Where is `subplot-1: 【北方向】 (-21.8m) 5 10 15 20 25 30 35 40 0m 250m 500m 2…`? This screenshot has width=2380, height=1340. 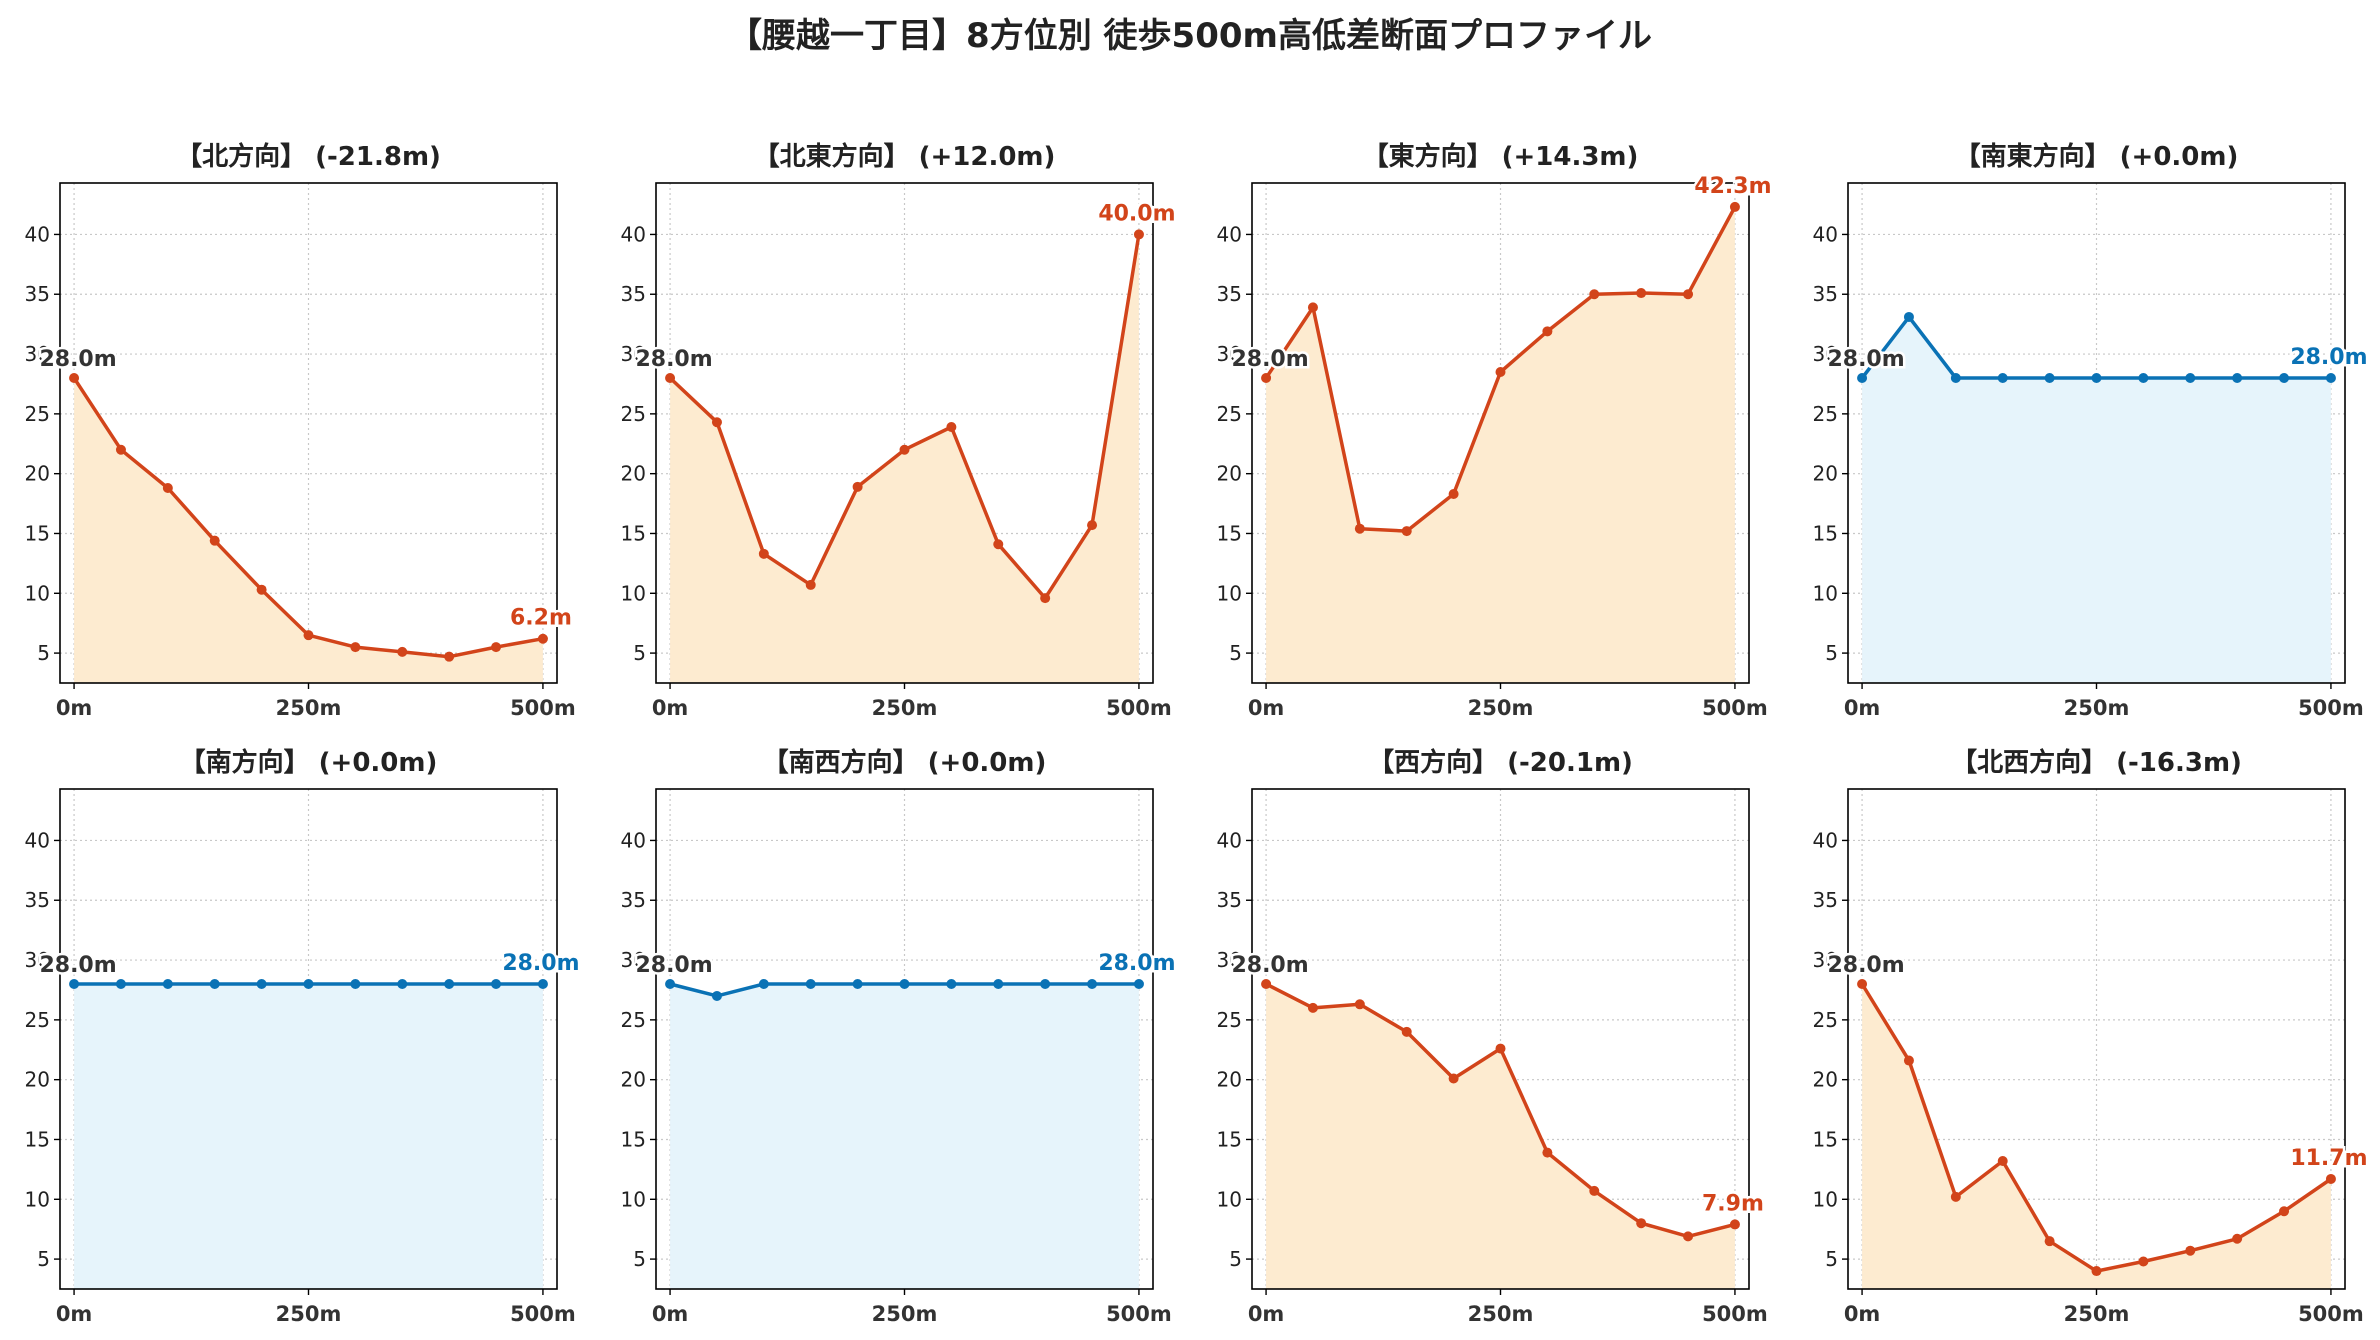
subplot-1: 【北方向】 (-21.8m) 5 10 15 20 25 30 35 40 0m 250m 500m 2… is located at coordinates (300, 430).